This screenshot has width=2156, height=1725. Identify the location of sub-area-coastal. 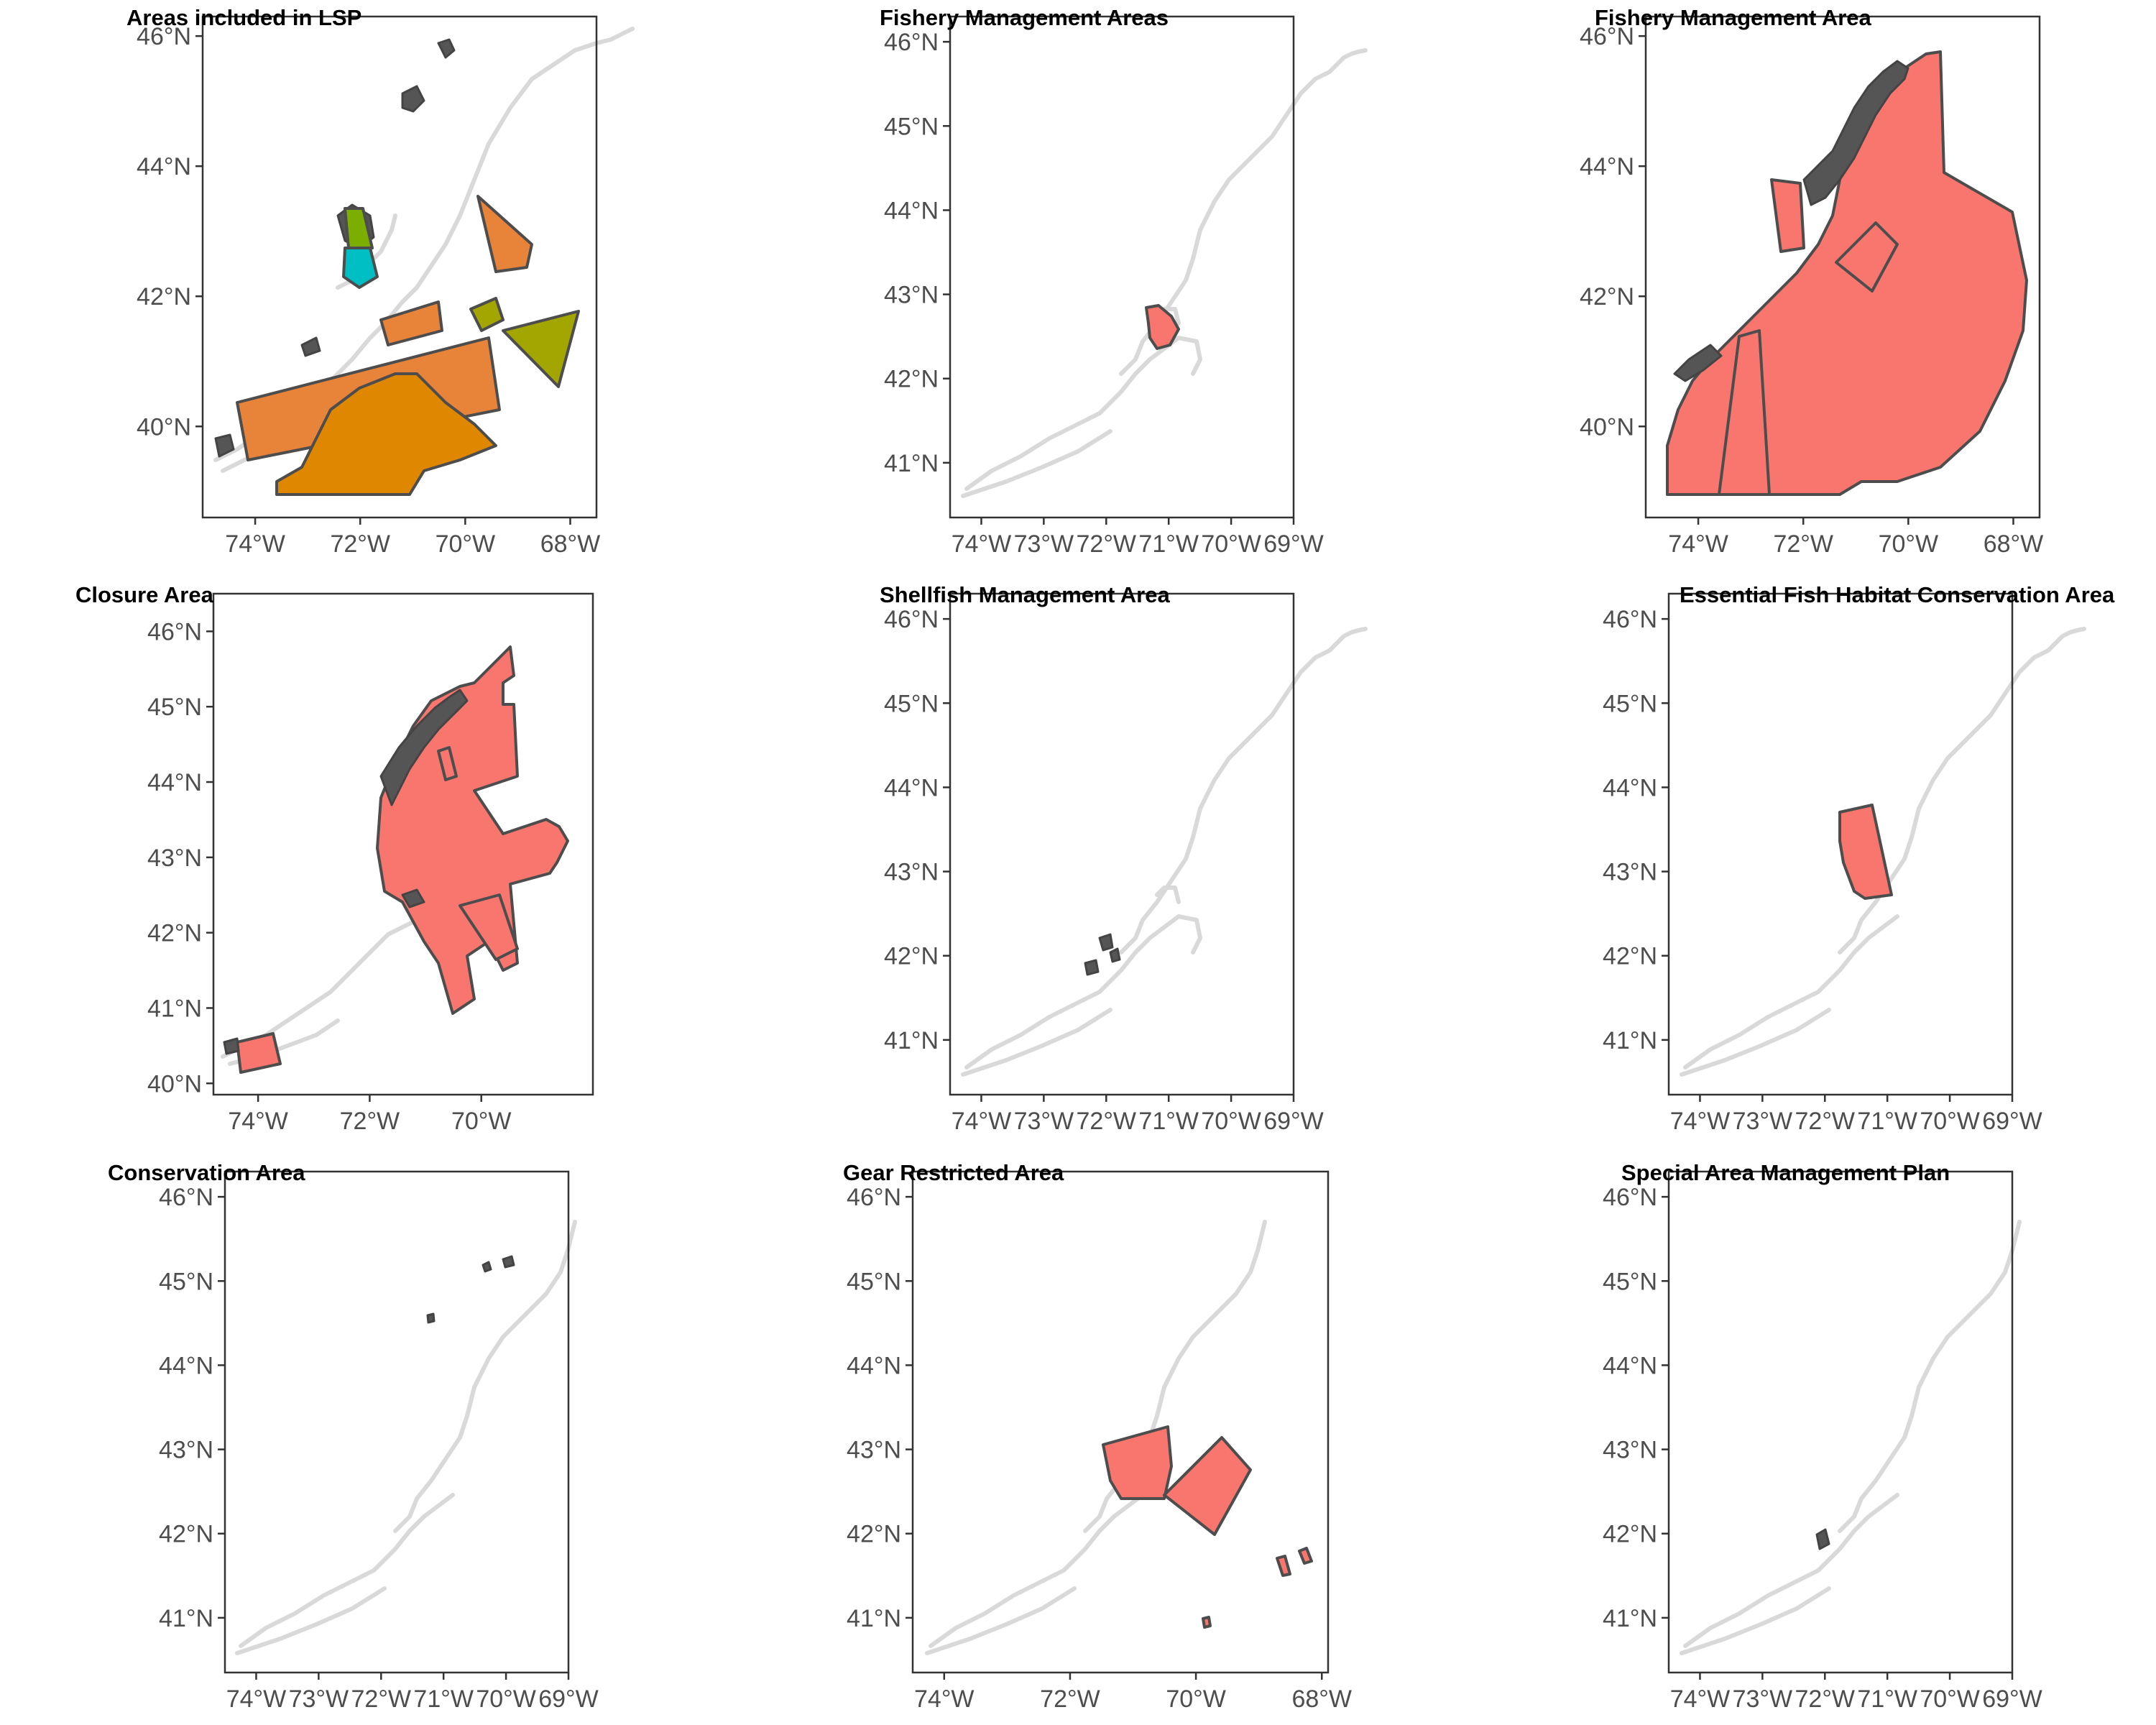
(1787, 215).